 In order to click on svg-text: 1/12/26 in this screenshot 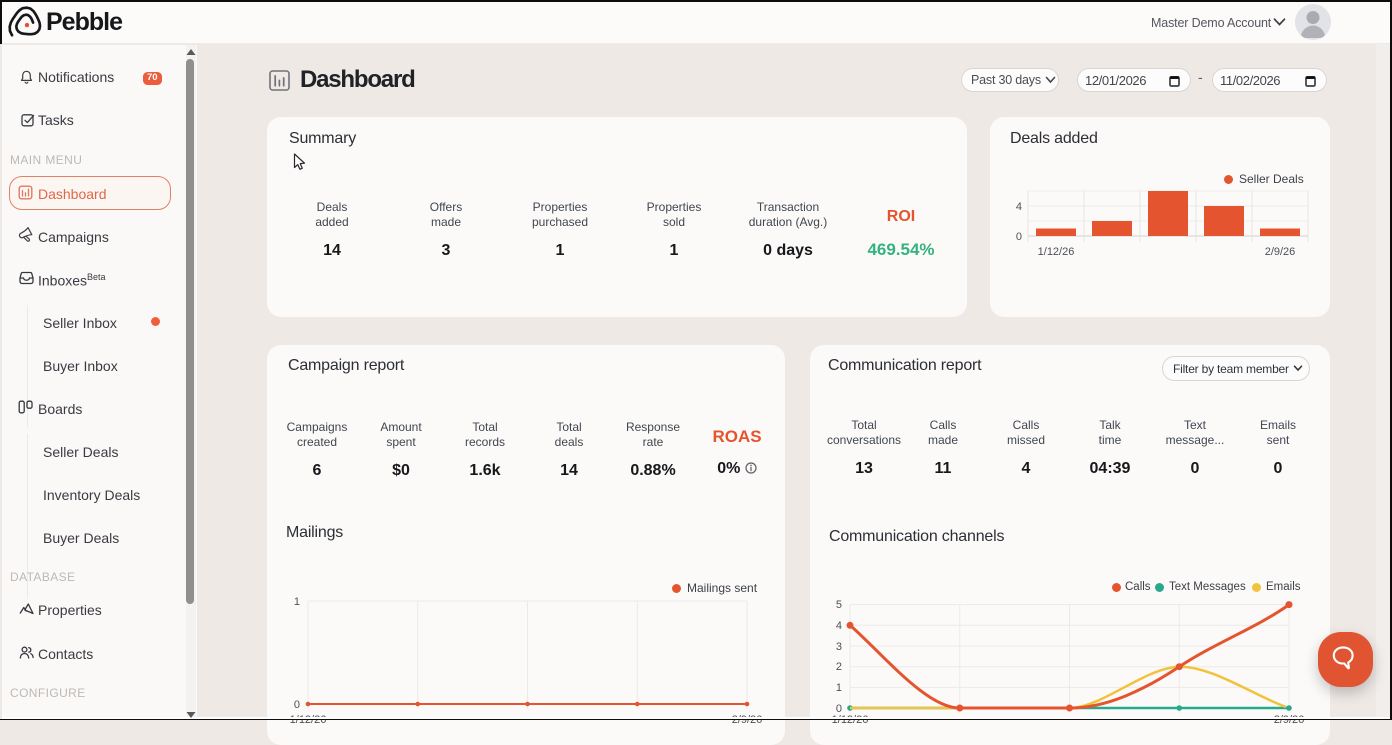, I will do `click(1056, 252)`.